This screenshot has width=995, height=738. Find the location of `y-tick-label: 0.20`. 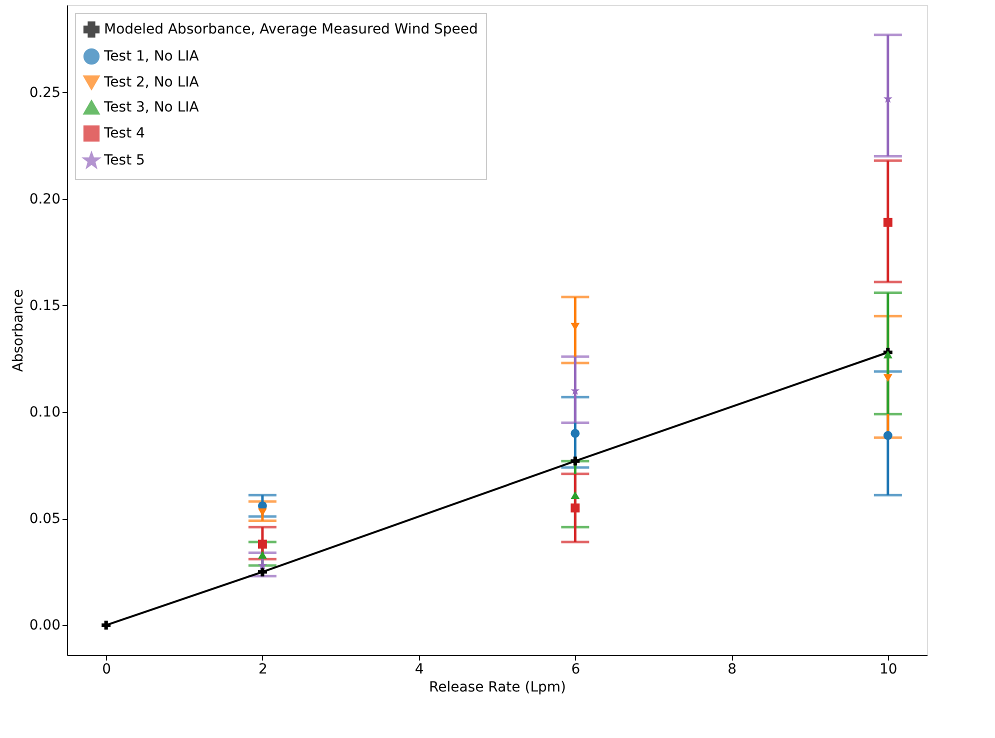

y-tick-label: 0.20 is located at coordinates (44, 199).